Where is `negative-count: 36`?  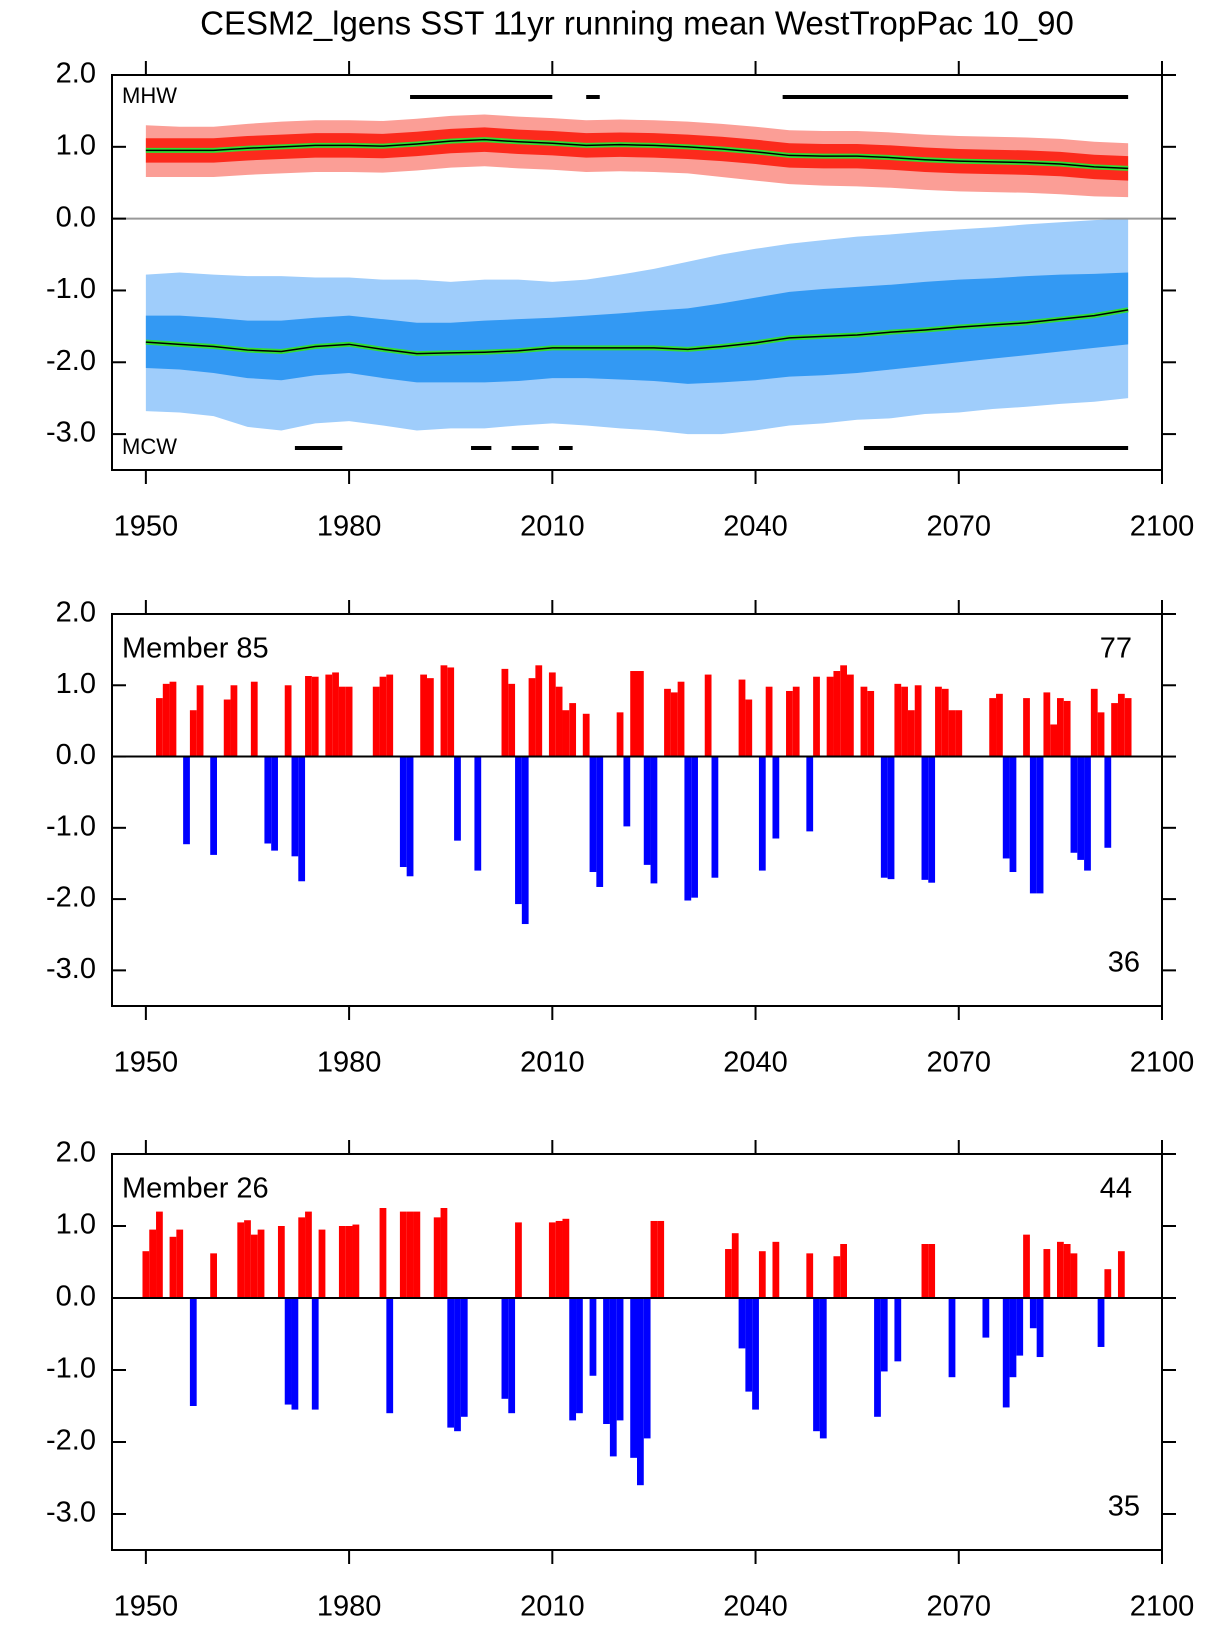 negative-count: 36 is located at coordinates (1124, 963).